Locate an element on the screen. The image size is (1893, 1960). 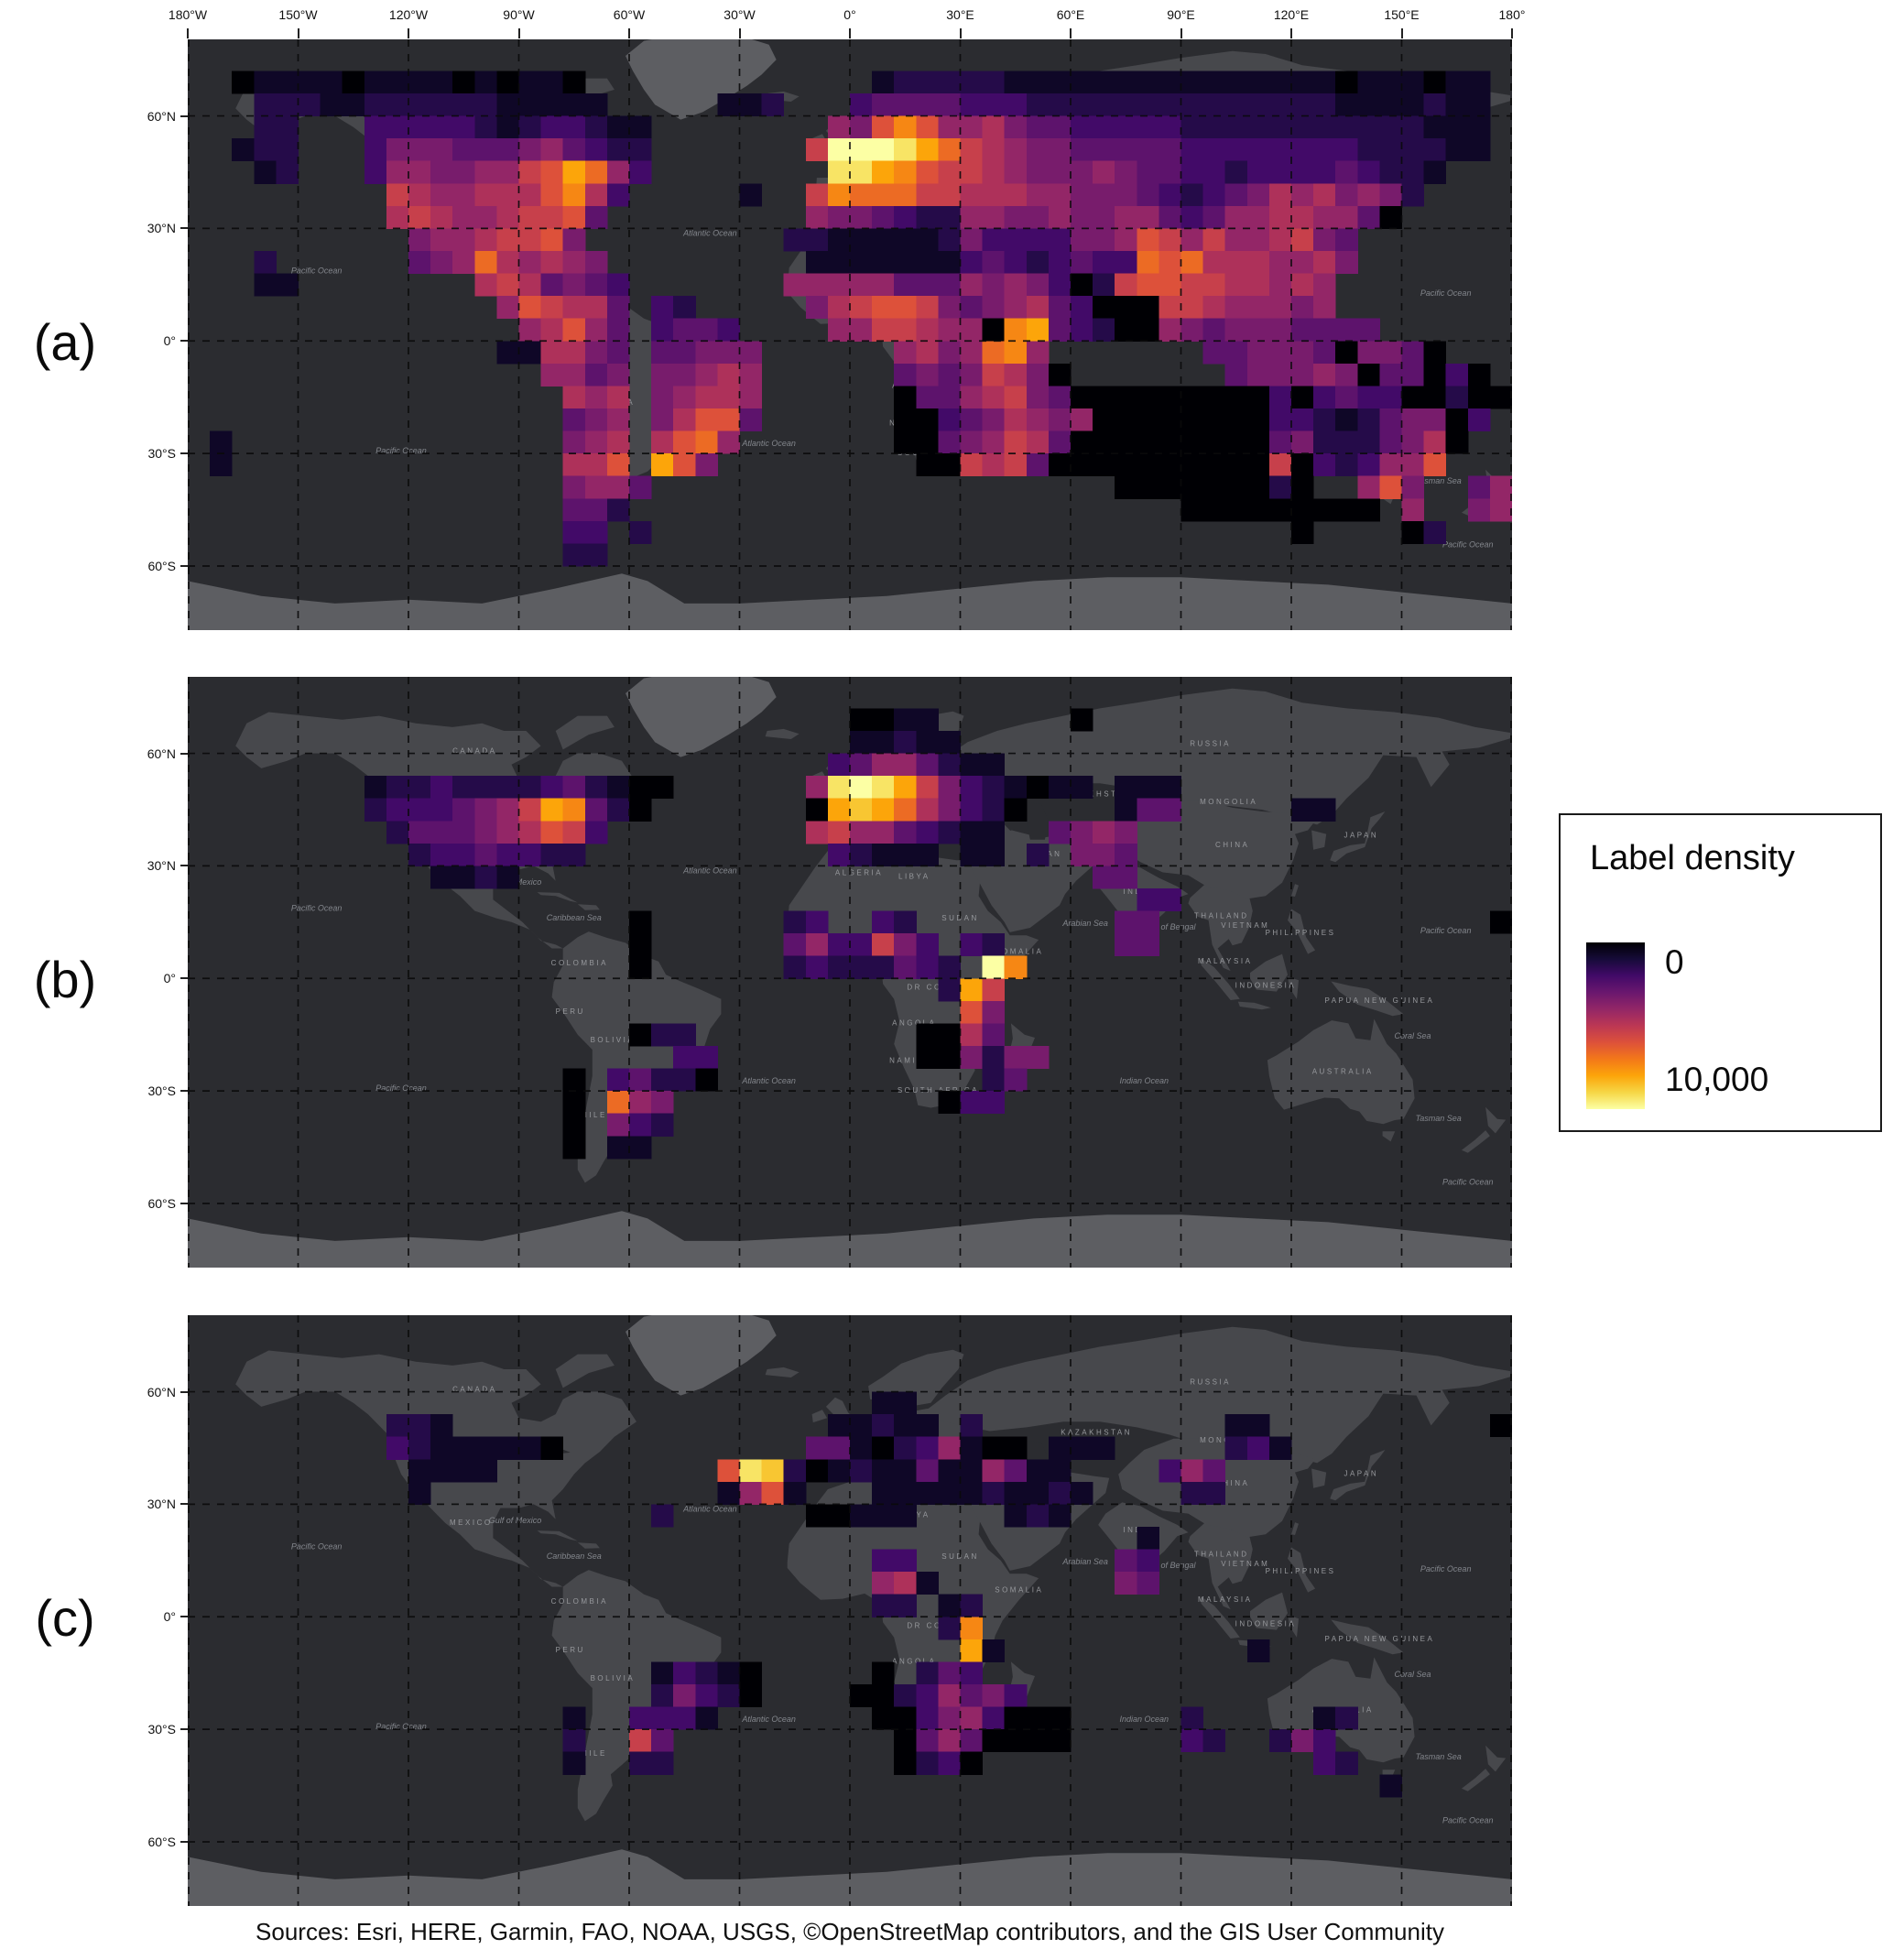
lat-tick-label: 30°S is located at coordinates (161, 1091).